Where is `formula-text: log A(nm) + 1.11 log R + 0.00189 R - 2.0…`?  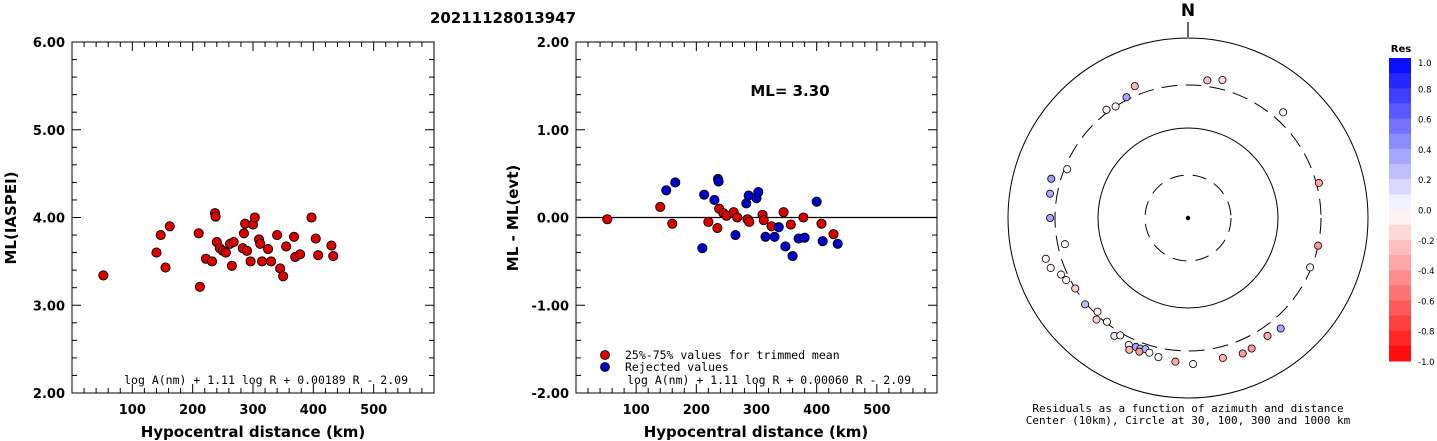 formula-text: log A(nm) + 1.11 log R + 0.00189 R - 2.0… is located at coordinates (266, 380).